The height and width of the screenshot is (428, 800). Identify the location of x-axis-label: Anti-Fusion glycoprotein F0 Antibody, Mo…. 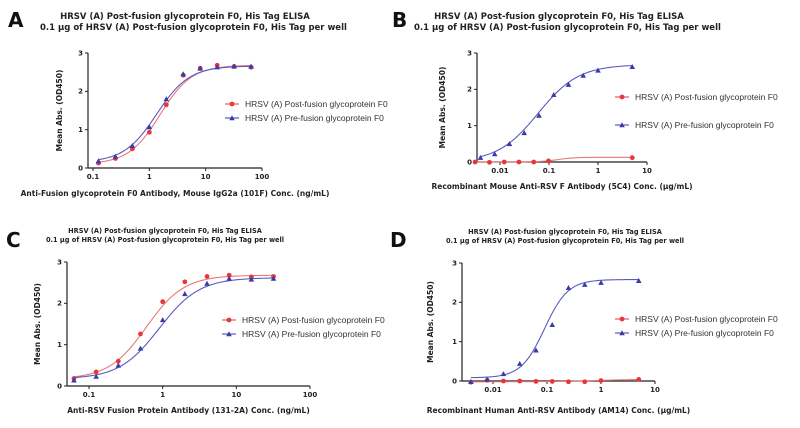
(175, 193).